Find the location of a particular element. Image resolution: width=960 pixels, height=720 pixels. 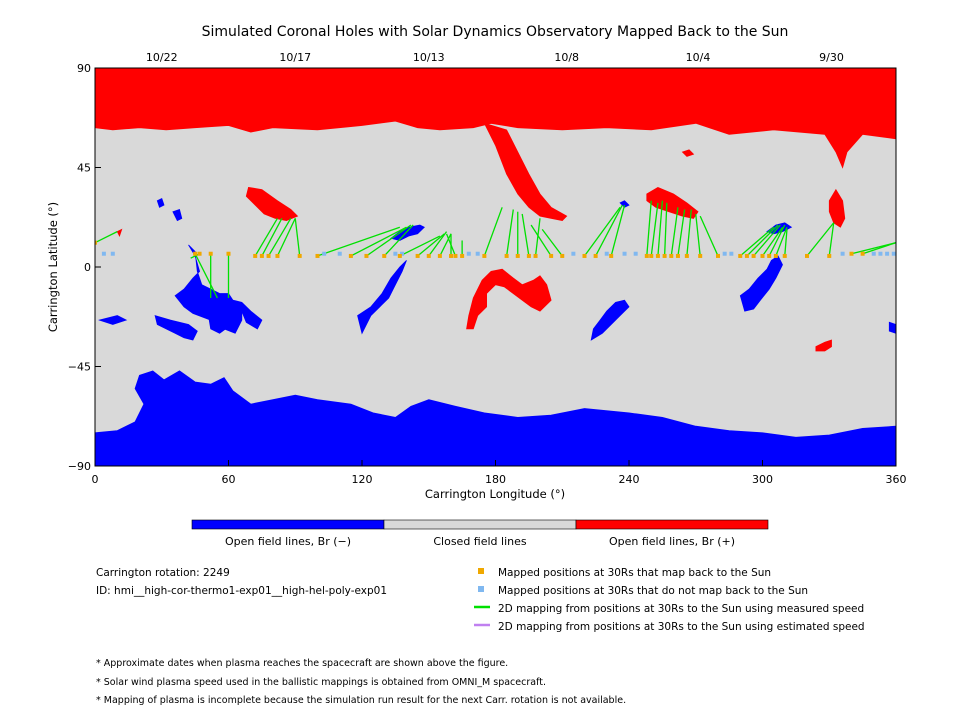

colorbar-negative is located at coordinates (288, 524).